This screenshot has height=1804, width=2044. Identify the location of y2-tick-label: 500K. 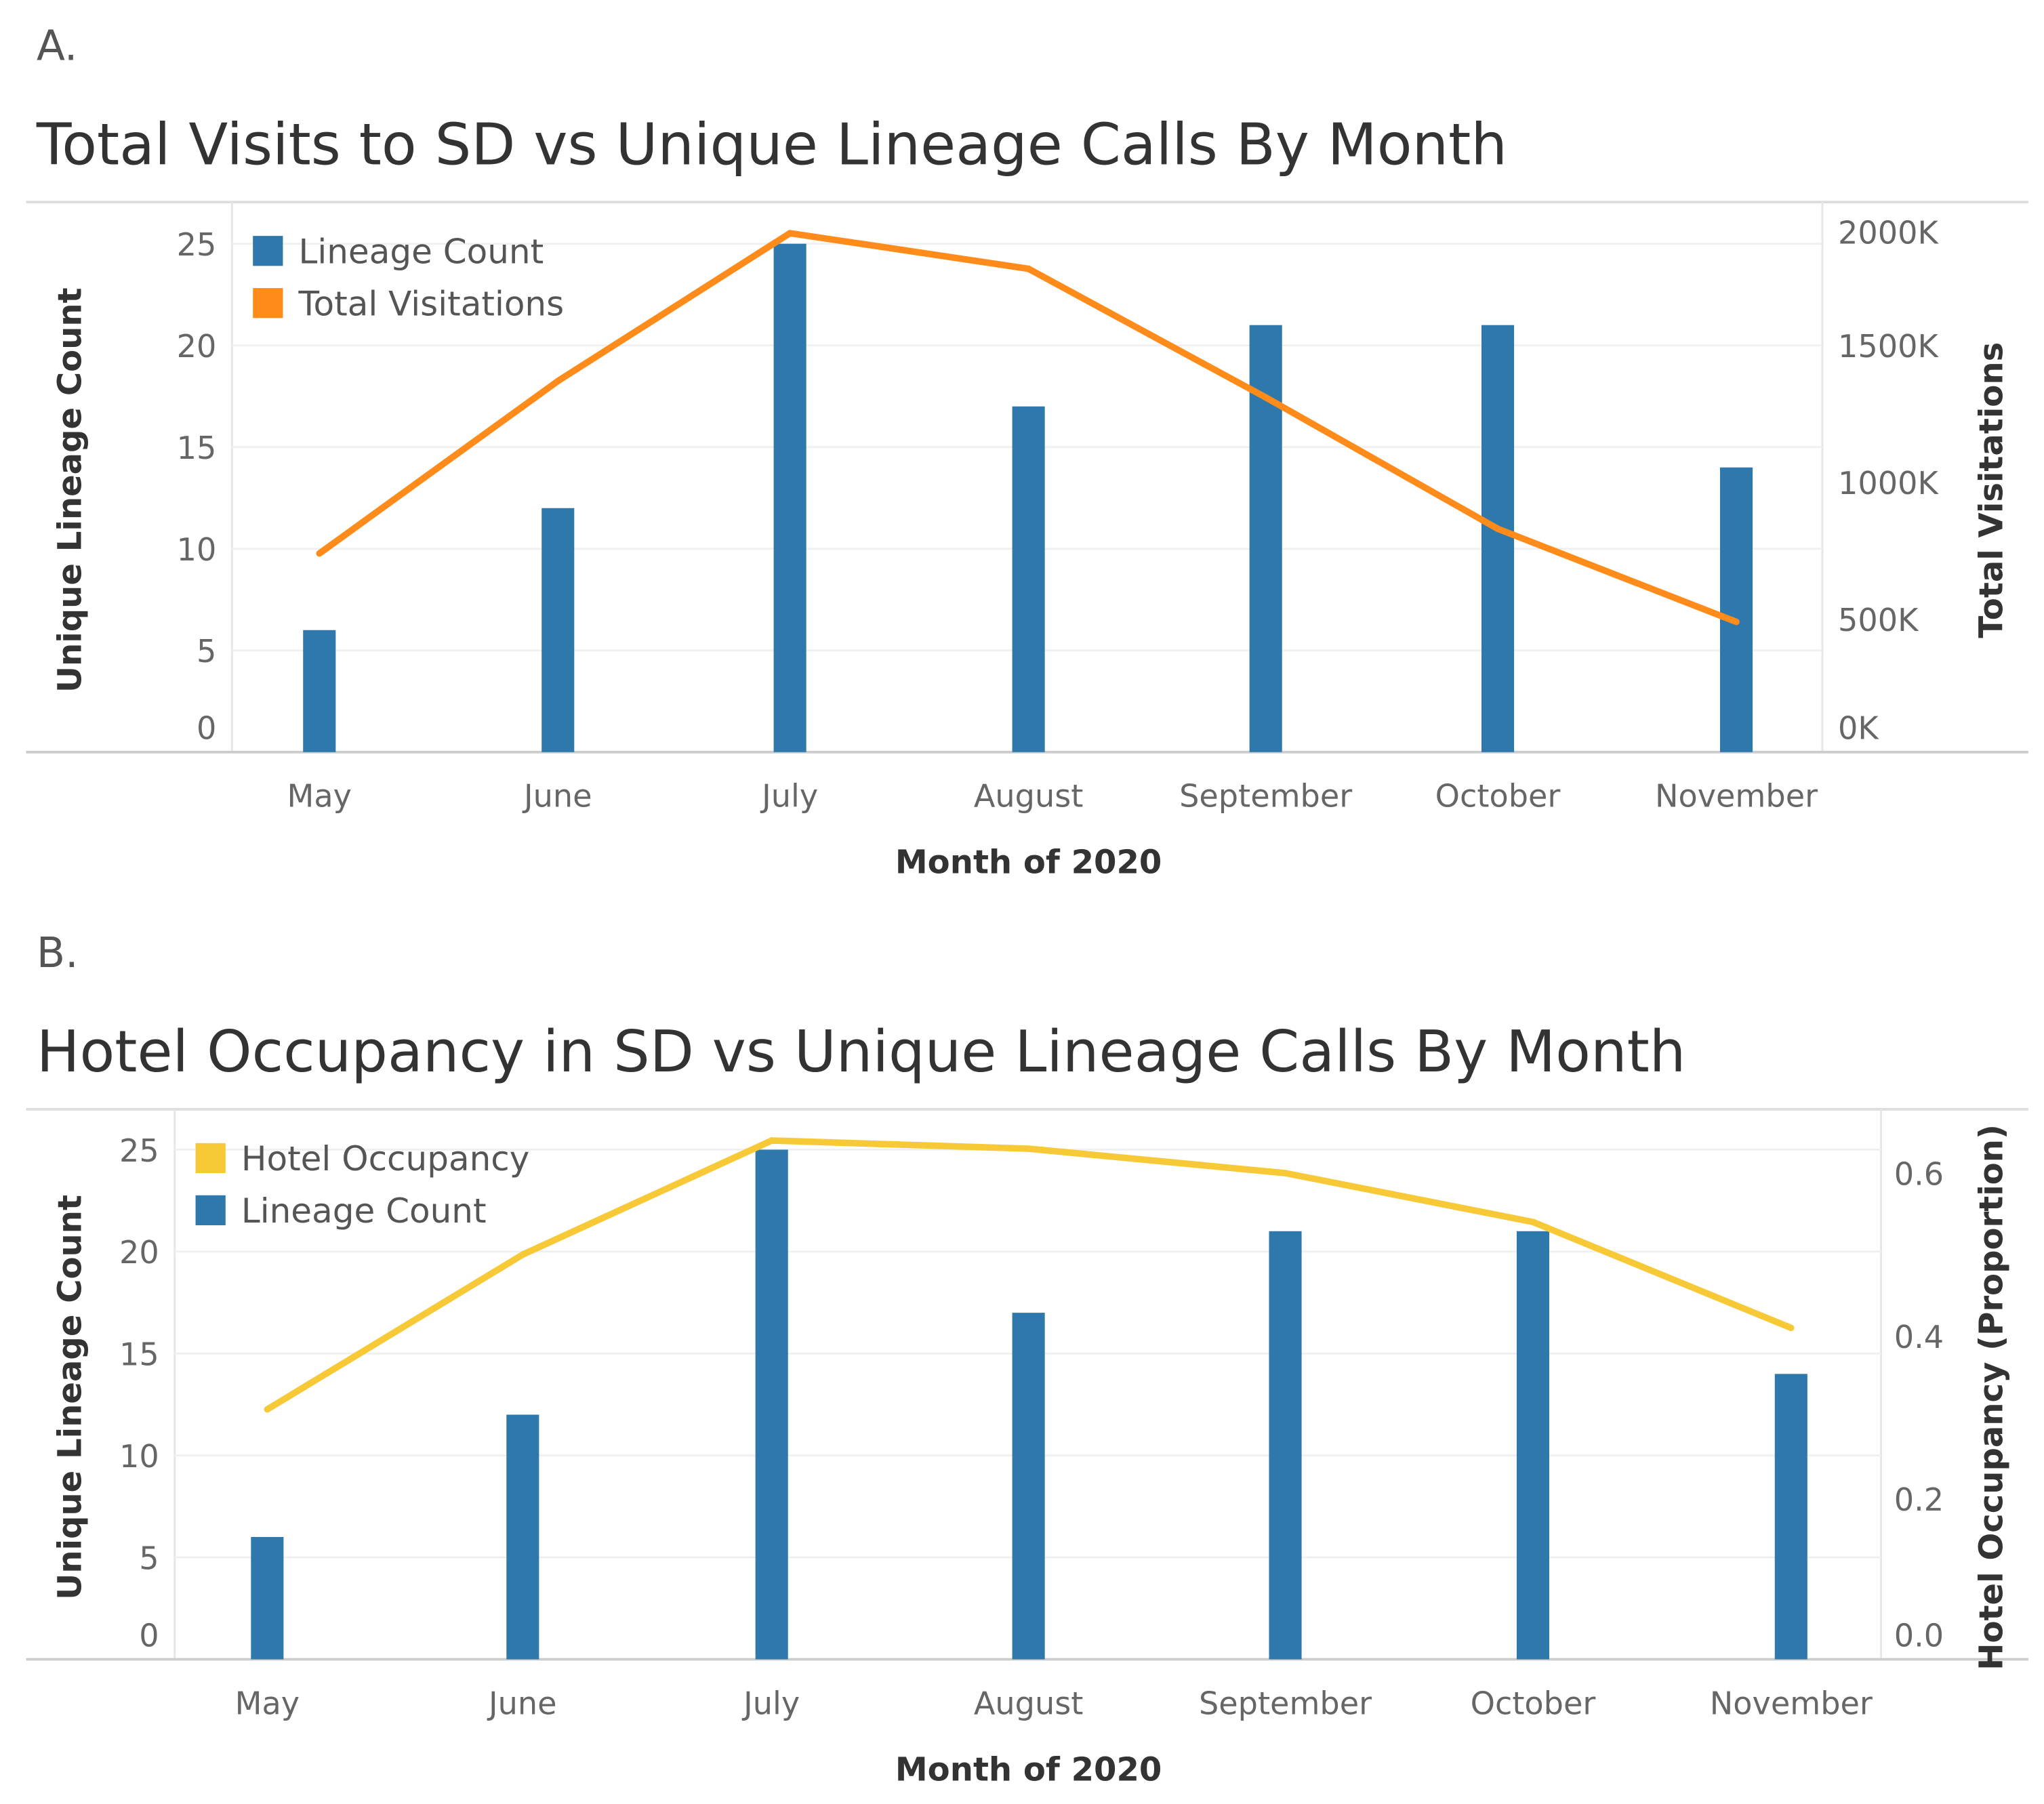
(1879, 620).